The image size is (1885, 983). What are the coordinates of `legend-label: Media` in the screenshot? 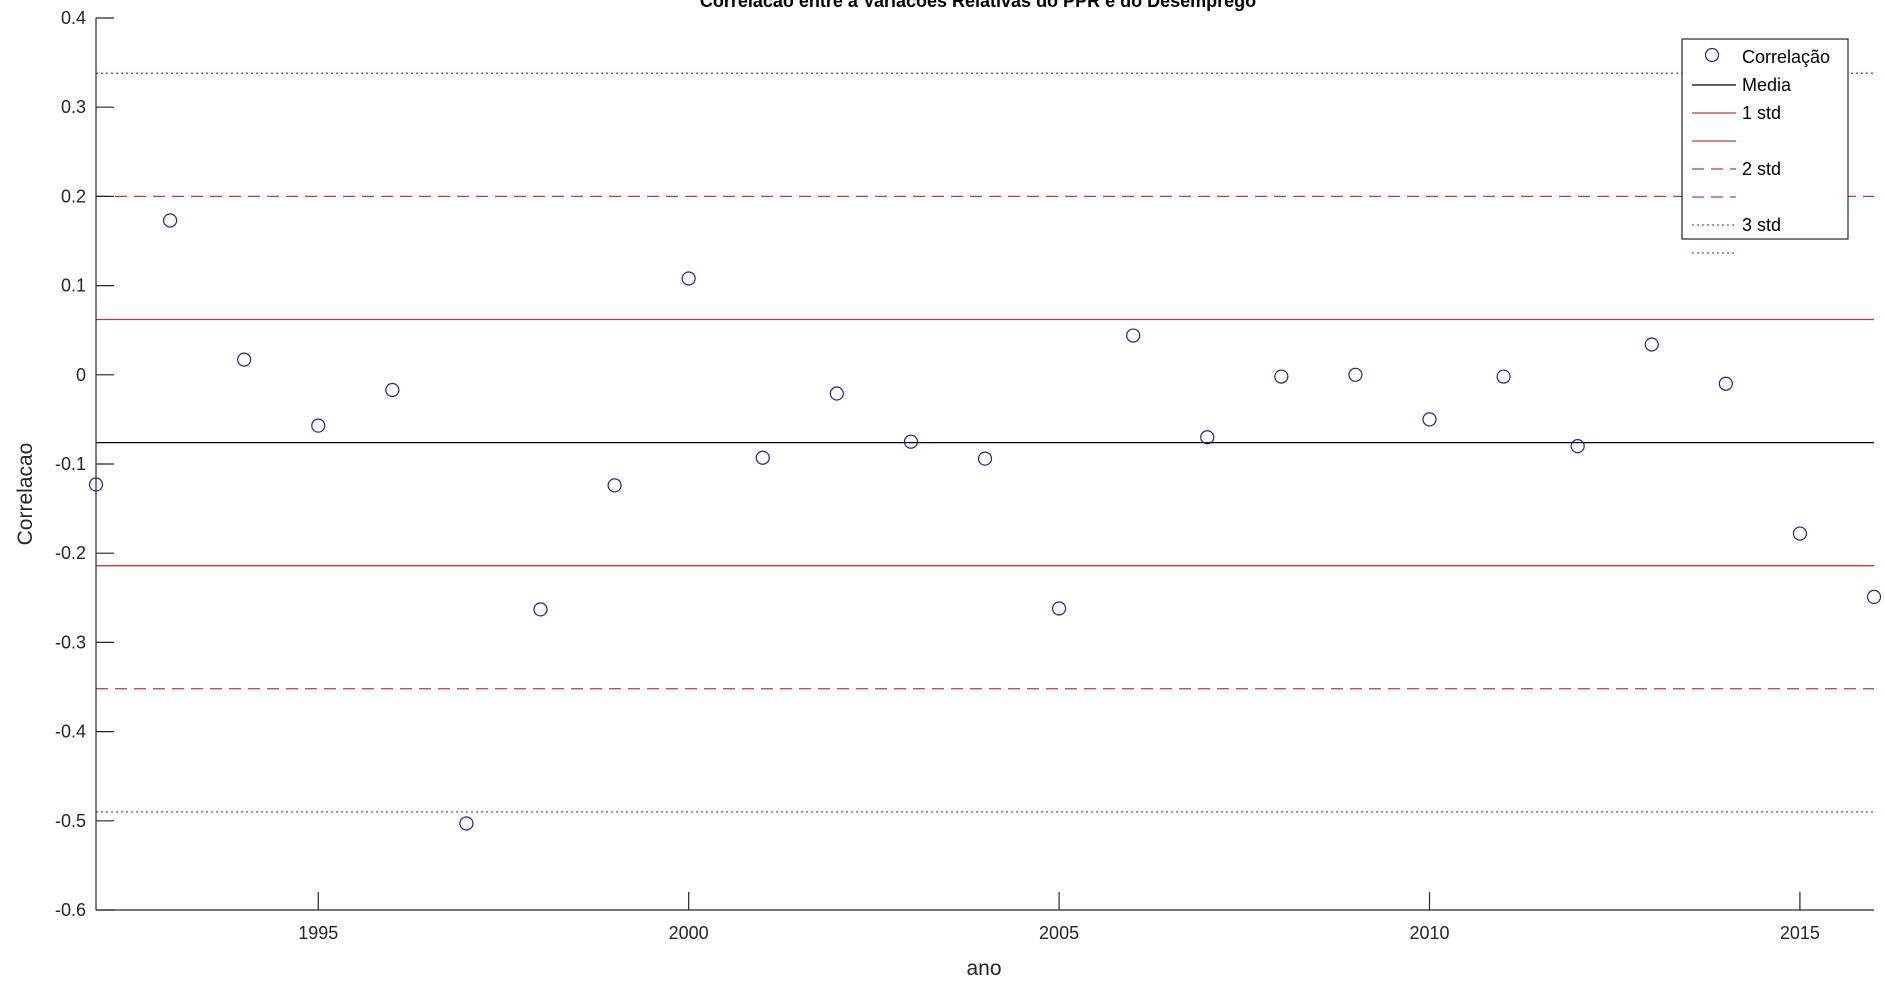 It's located at (1767, 85).